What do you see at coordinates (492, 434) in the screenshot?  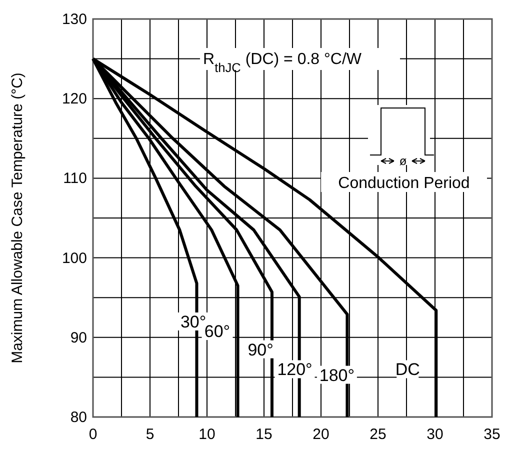 I see `x-tick-label: 35` at bounding box center [492, 434].